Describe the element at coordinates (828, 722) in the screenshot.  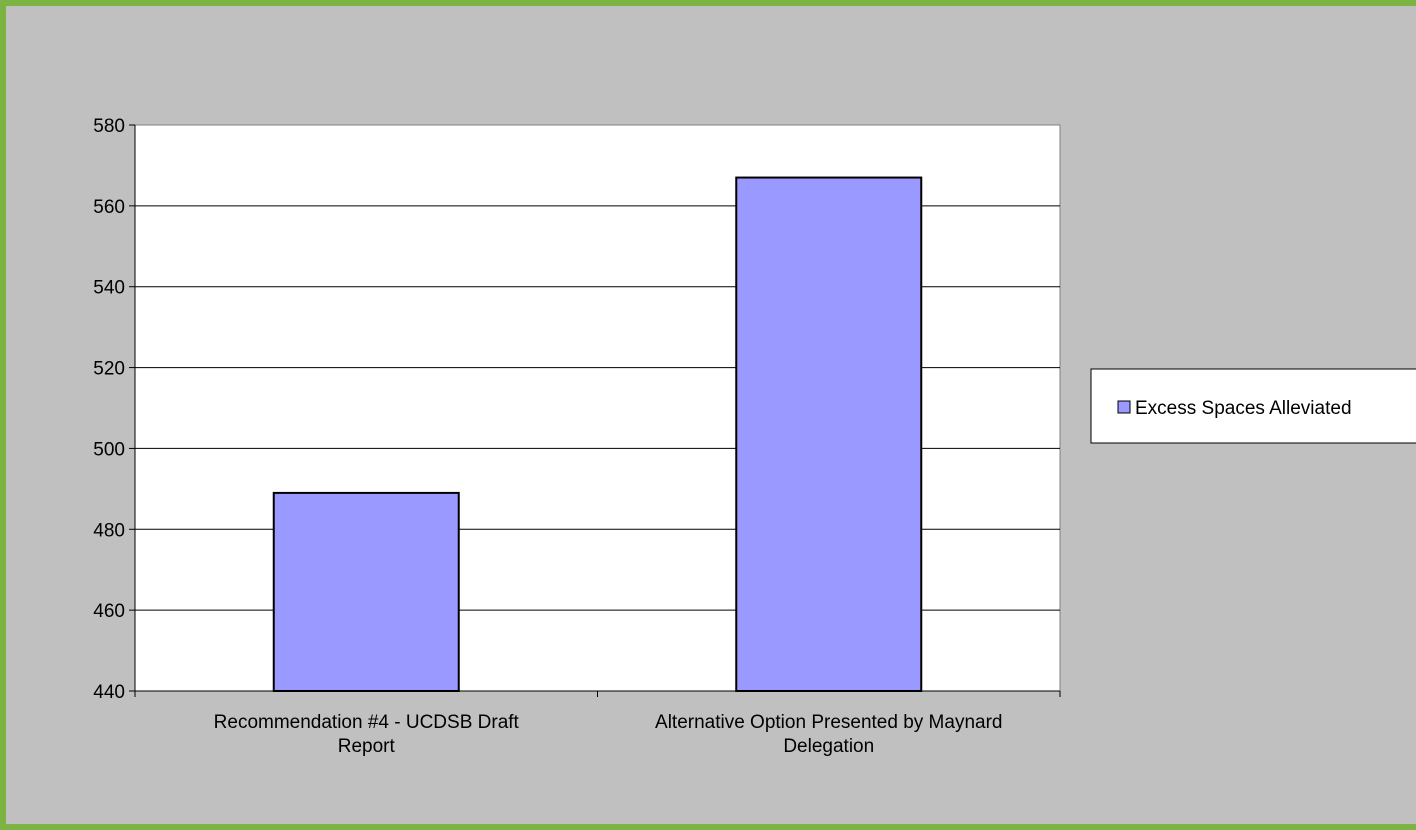
I see `x-category-label: Alternative Option Presented by Maynard` at that location.